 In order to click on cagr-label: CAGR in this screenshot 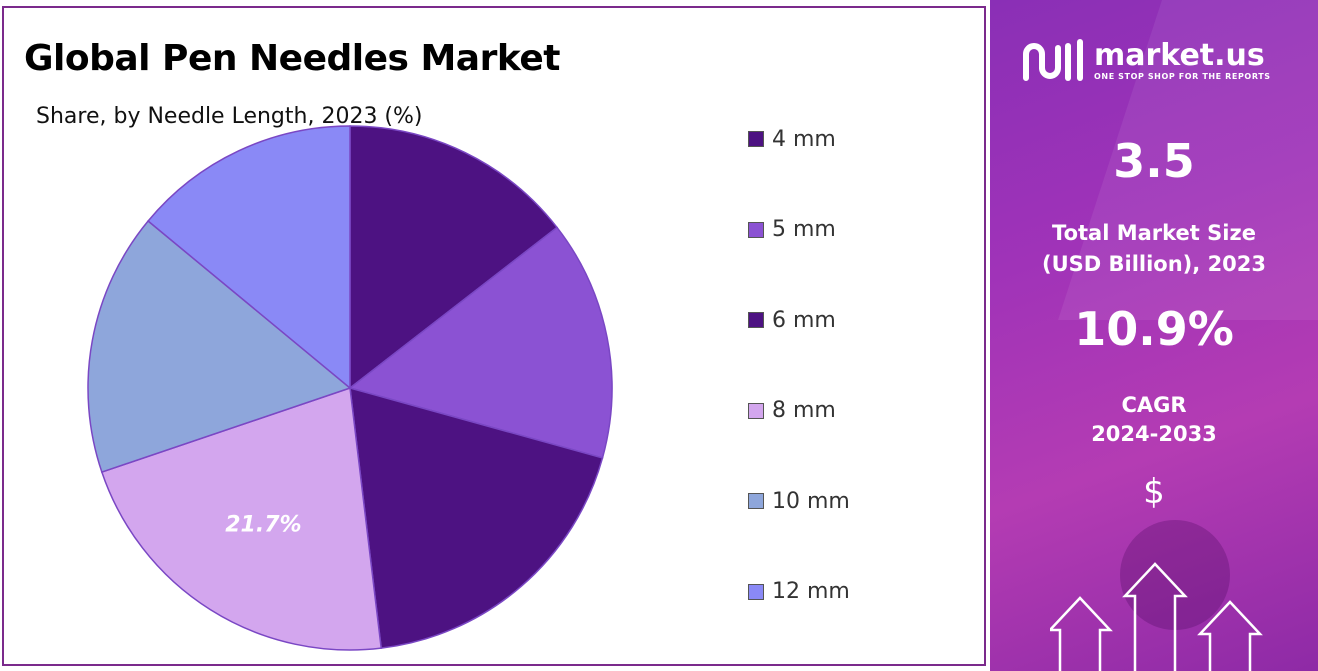, I will do `click(1154, 405)`.